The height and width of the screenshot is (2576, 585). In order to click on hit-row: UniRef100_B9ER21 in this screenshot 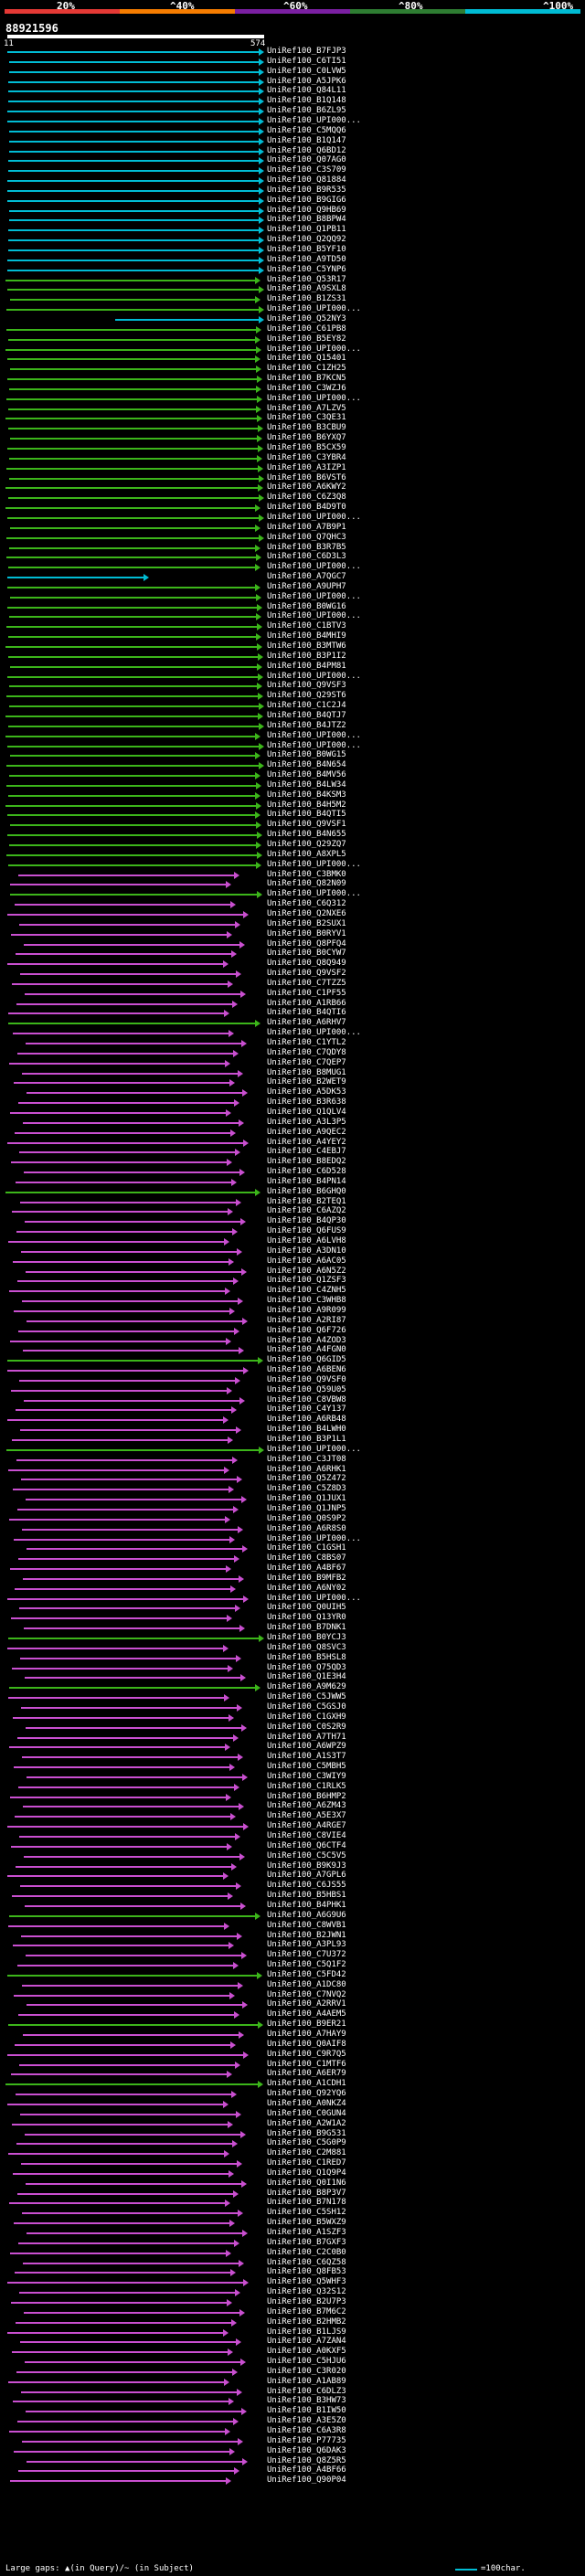, I will do `click(293, 2024)`.